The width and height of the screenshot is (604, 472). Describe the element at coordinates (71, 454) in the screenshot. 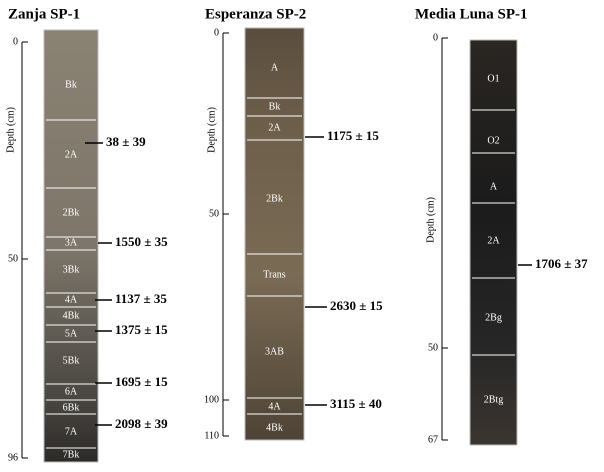

I see `horizon-label: 7Bk` at that location.